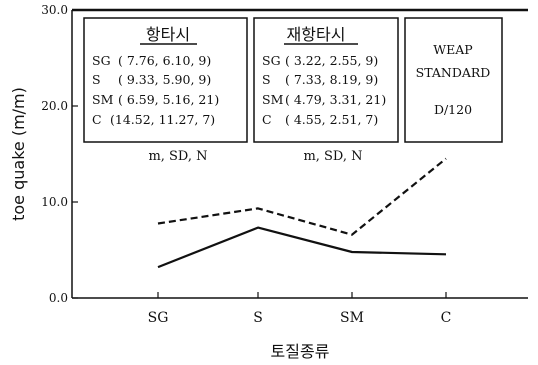 The height and width of the screenshot is (365, 538). I want to click on legend-box-driving-frame, so click(165, 80).